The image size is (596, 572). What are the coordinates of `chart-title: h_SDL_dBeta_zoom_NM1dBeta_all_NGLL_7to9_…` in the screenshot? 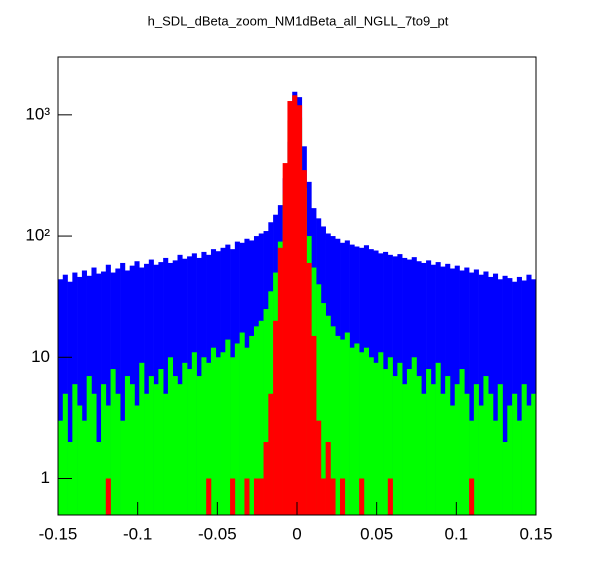 It's located at (298, 20).